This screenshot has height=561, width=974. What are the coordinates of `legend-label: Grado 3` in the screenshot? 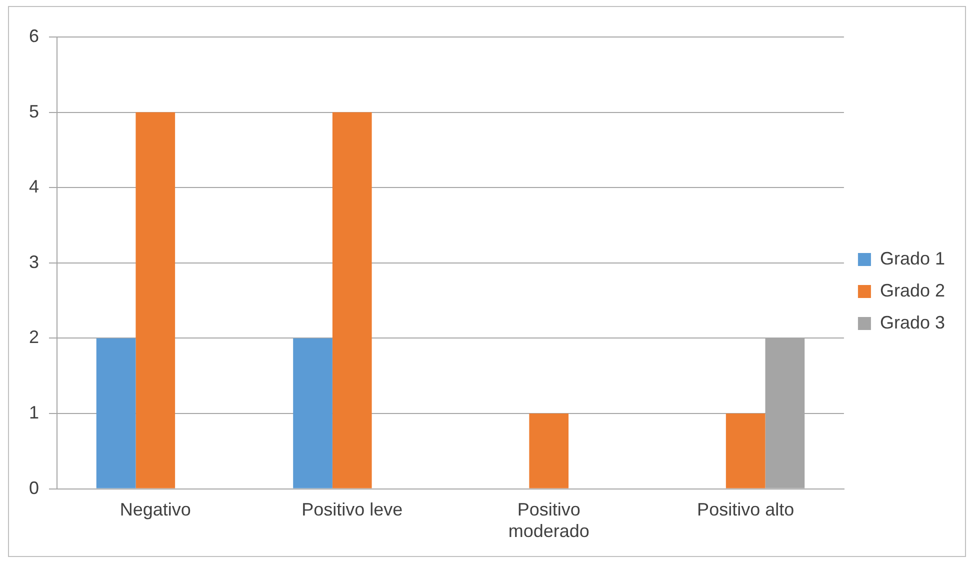 It's located at (913, 322).